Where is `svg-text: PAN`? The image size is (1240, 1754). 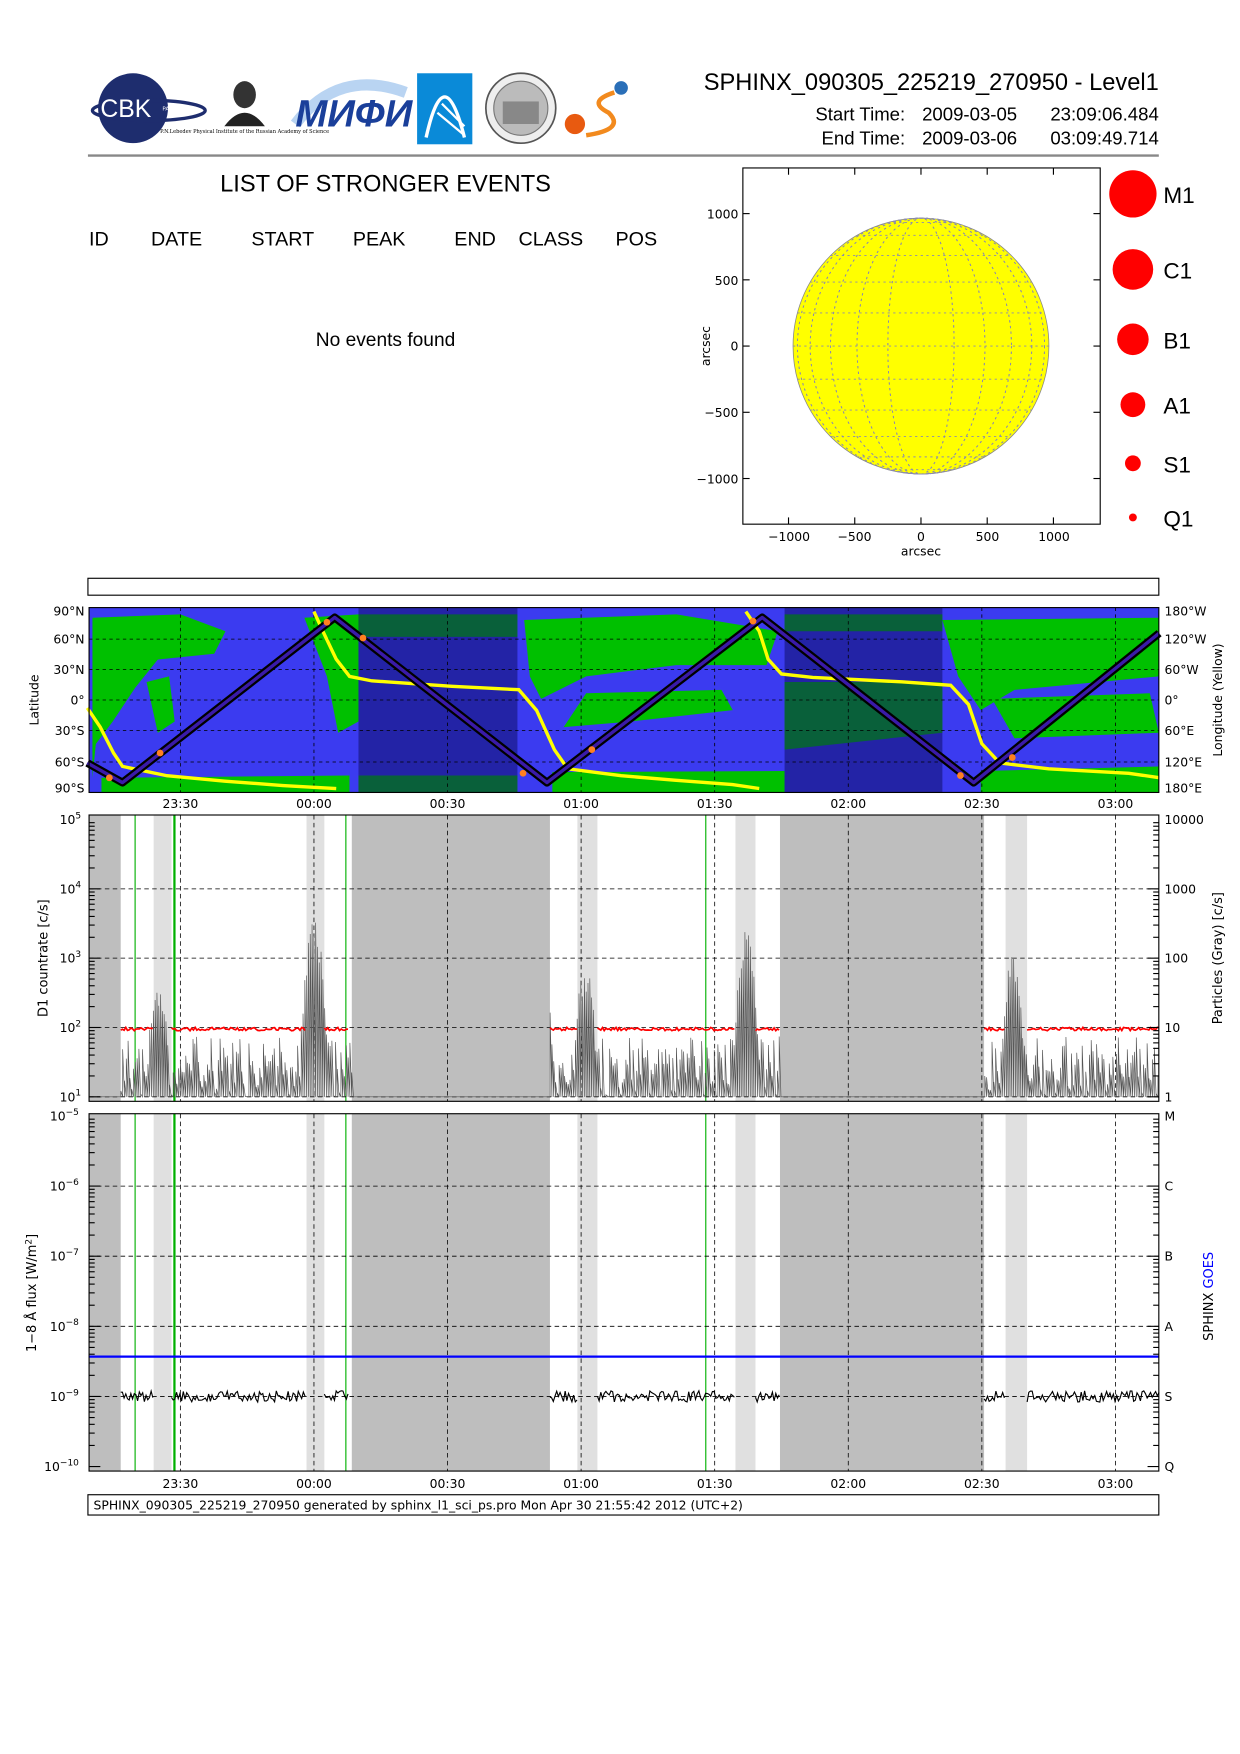
svg-text: PAN is located at coordinates (167, 109).